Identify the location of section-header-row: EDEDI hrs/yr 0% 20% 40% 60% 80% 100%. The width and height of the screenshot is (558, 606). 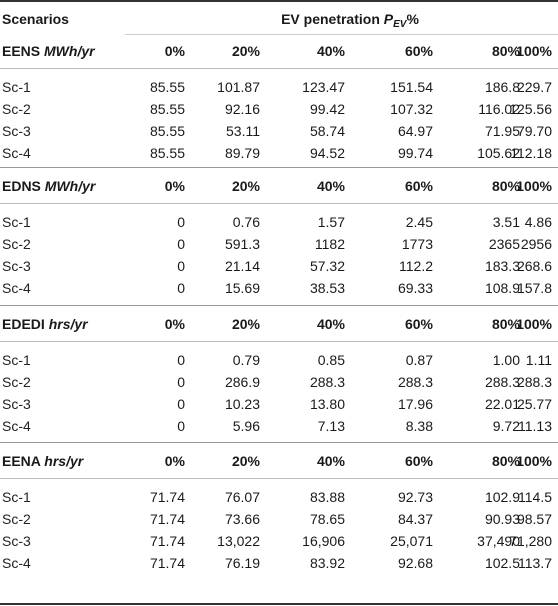
(279, 324).